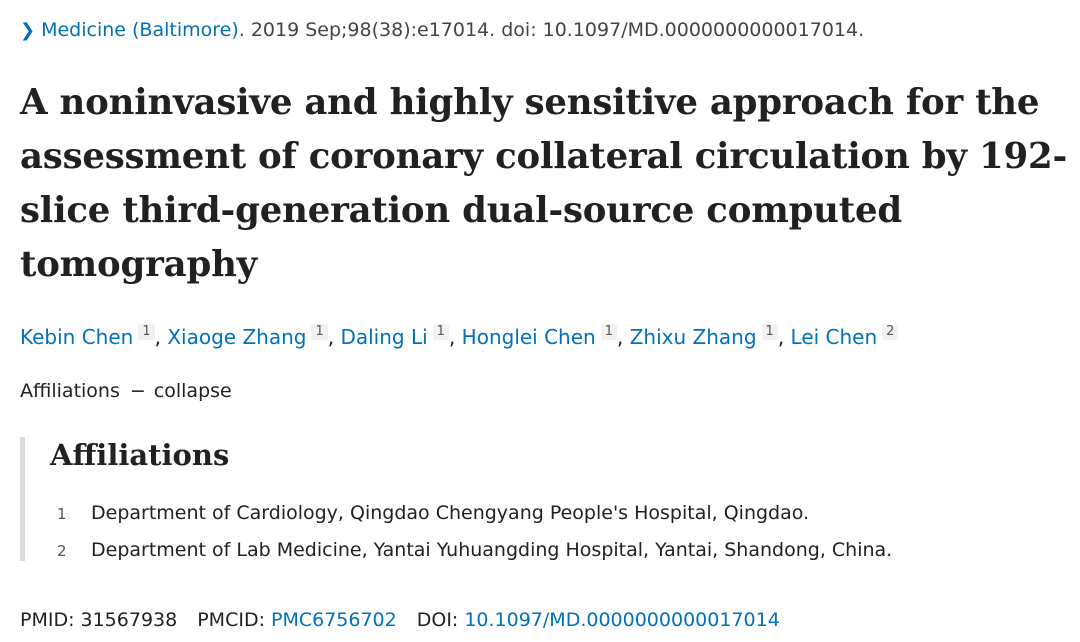  I want to click on author-link: Zhixu Zhang, so click(693, 337).